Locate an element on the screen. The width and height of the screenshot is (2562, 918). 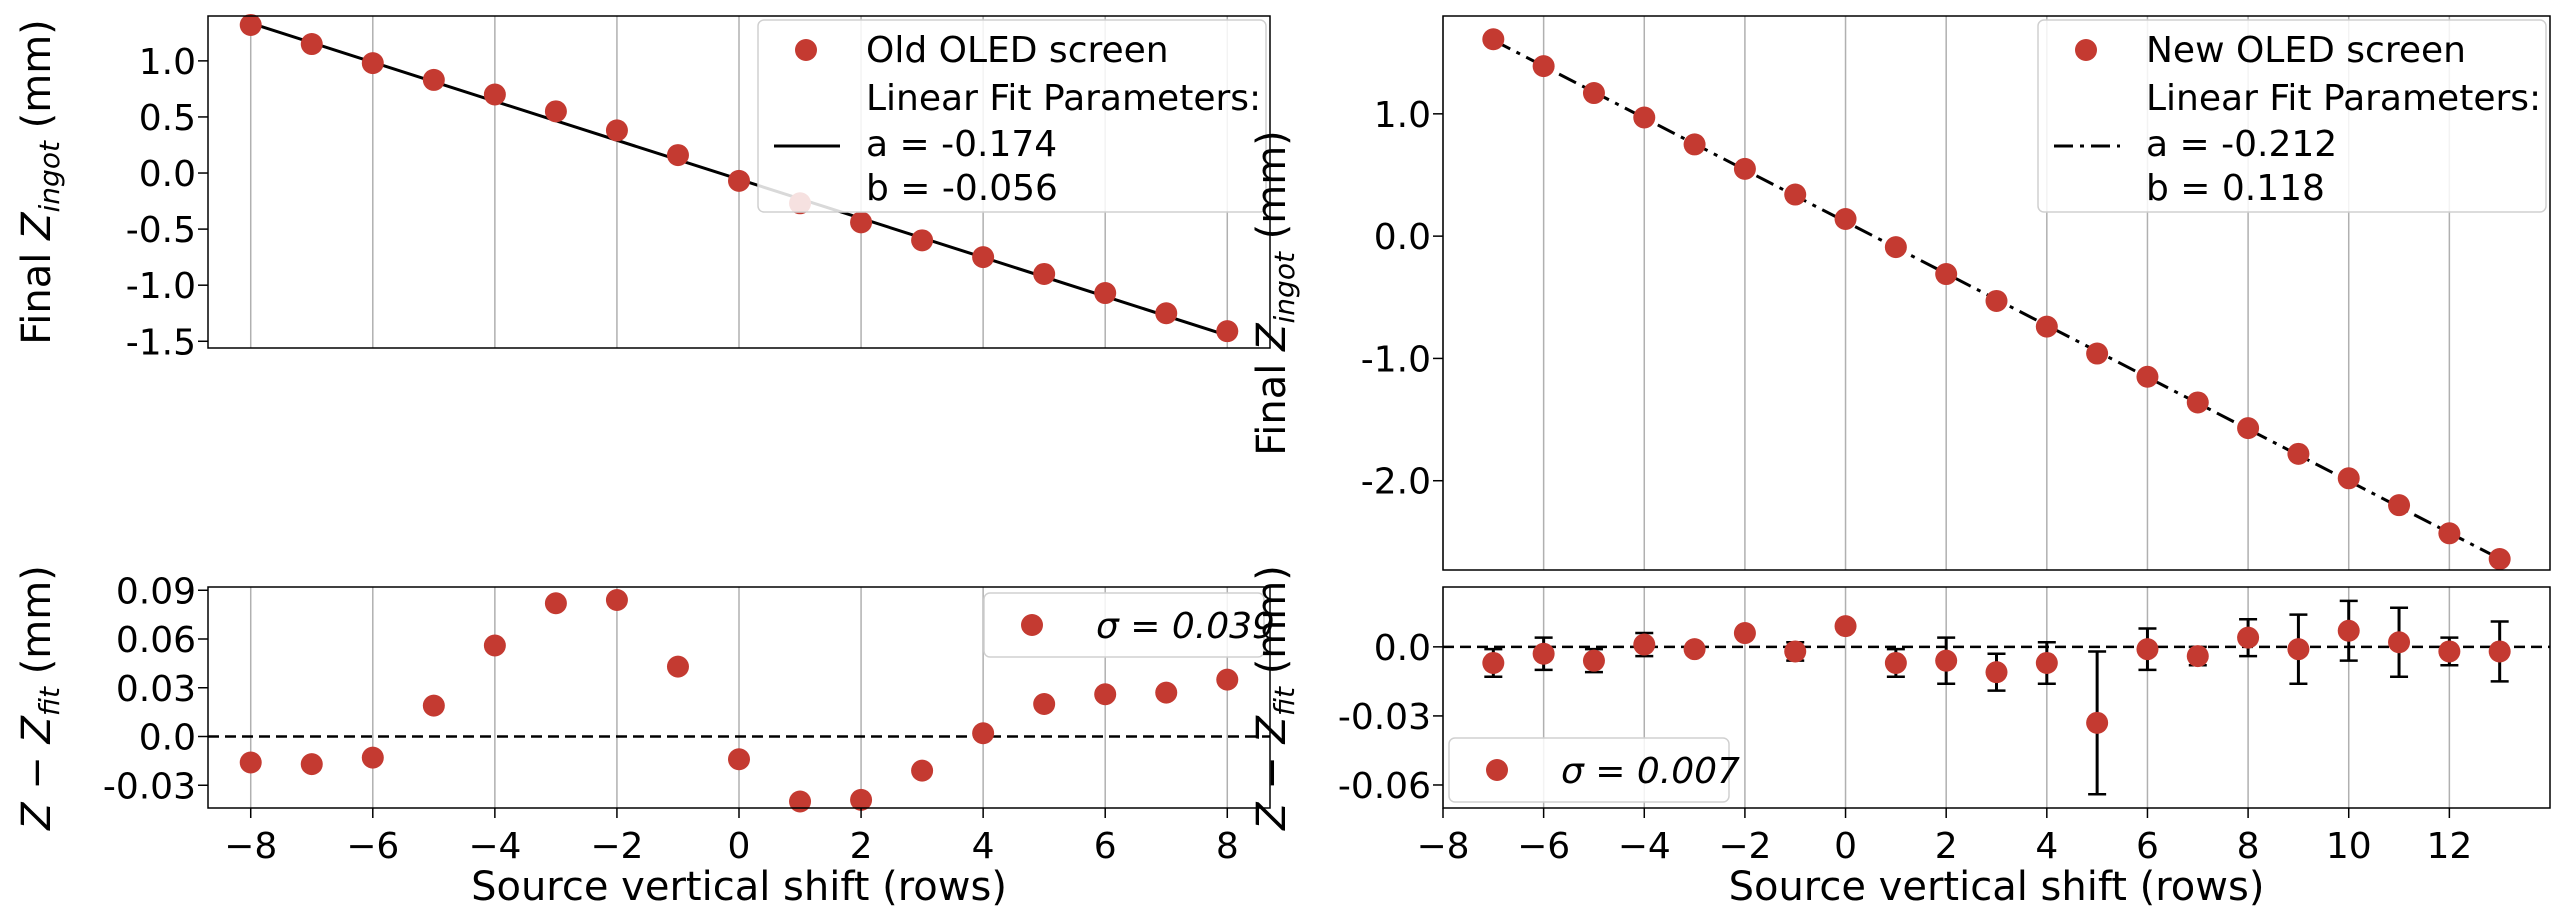
right-top-ytick-label: -1.0 is located at coordinates (1396, 359).